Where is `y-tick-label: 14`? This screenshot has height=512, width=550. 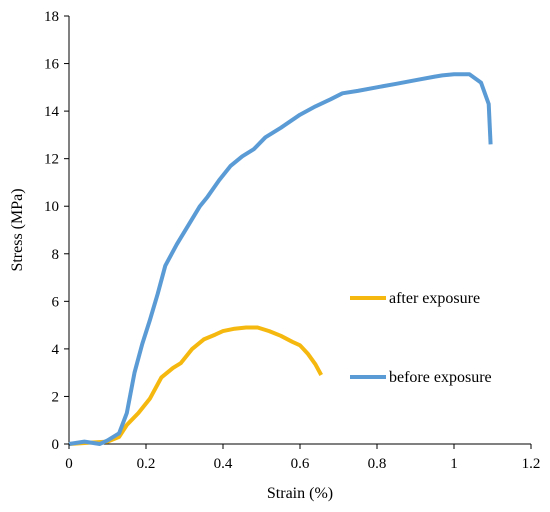
y-tick-label: 14 is located at coordinates (52, 112).